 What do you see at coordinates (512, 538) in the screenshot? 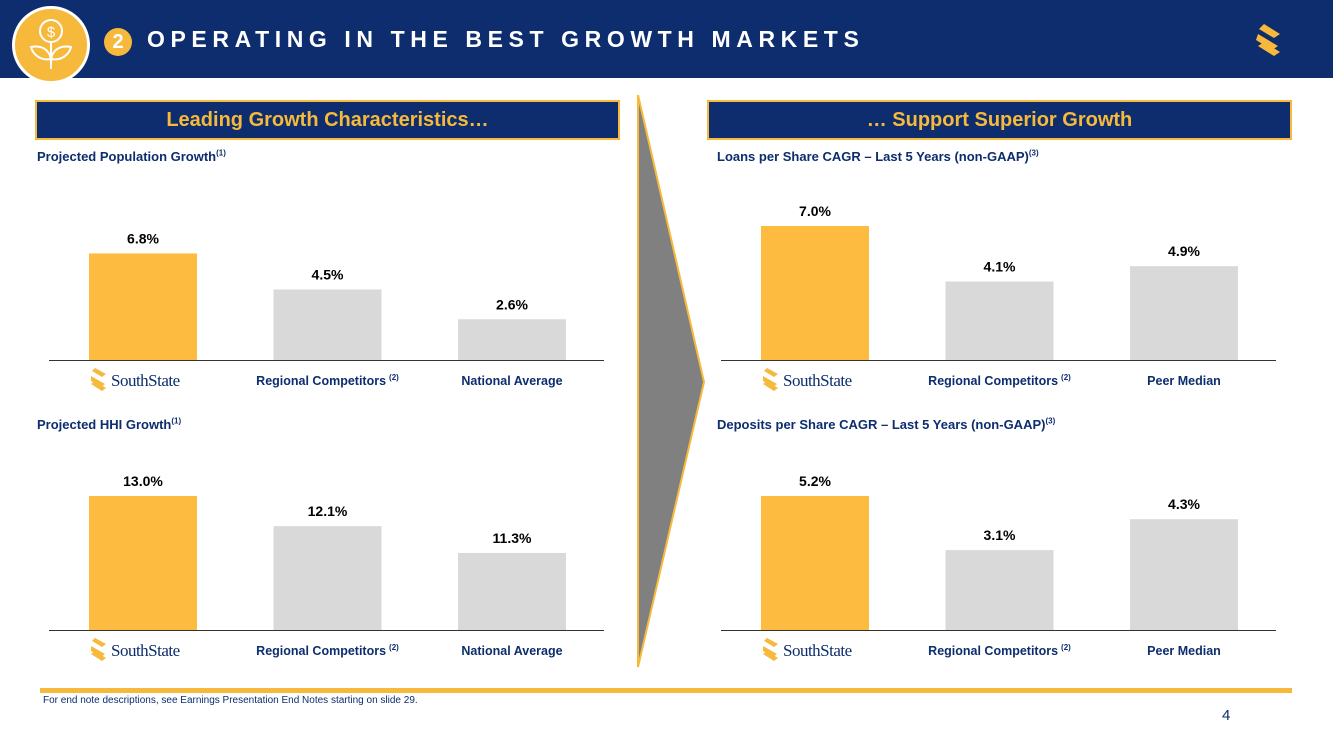
I see `data-label-2: 11.3%` at bounding box center [512, 538].